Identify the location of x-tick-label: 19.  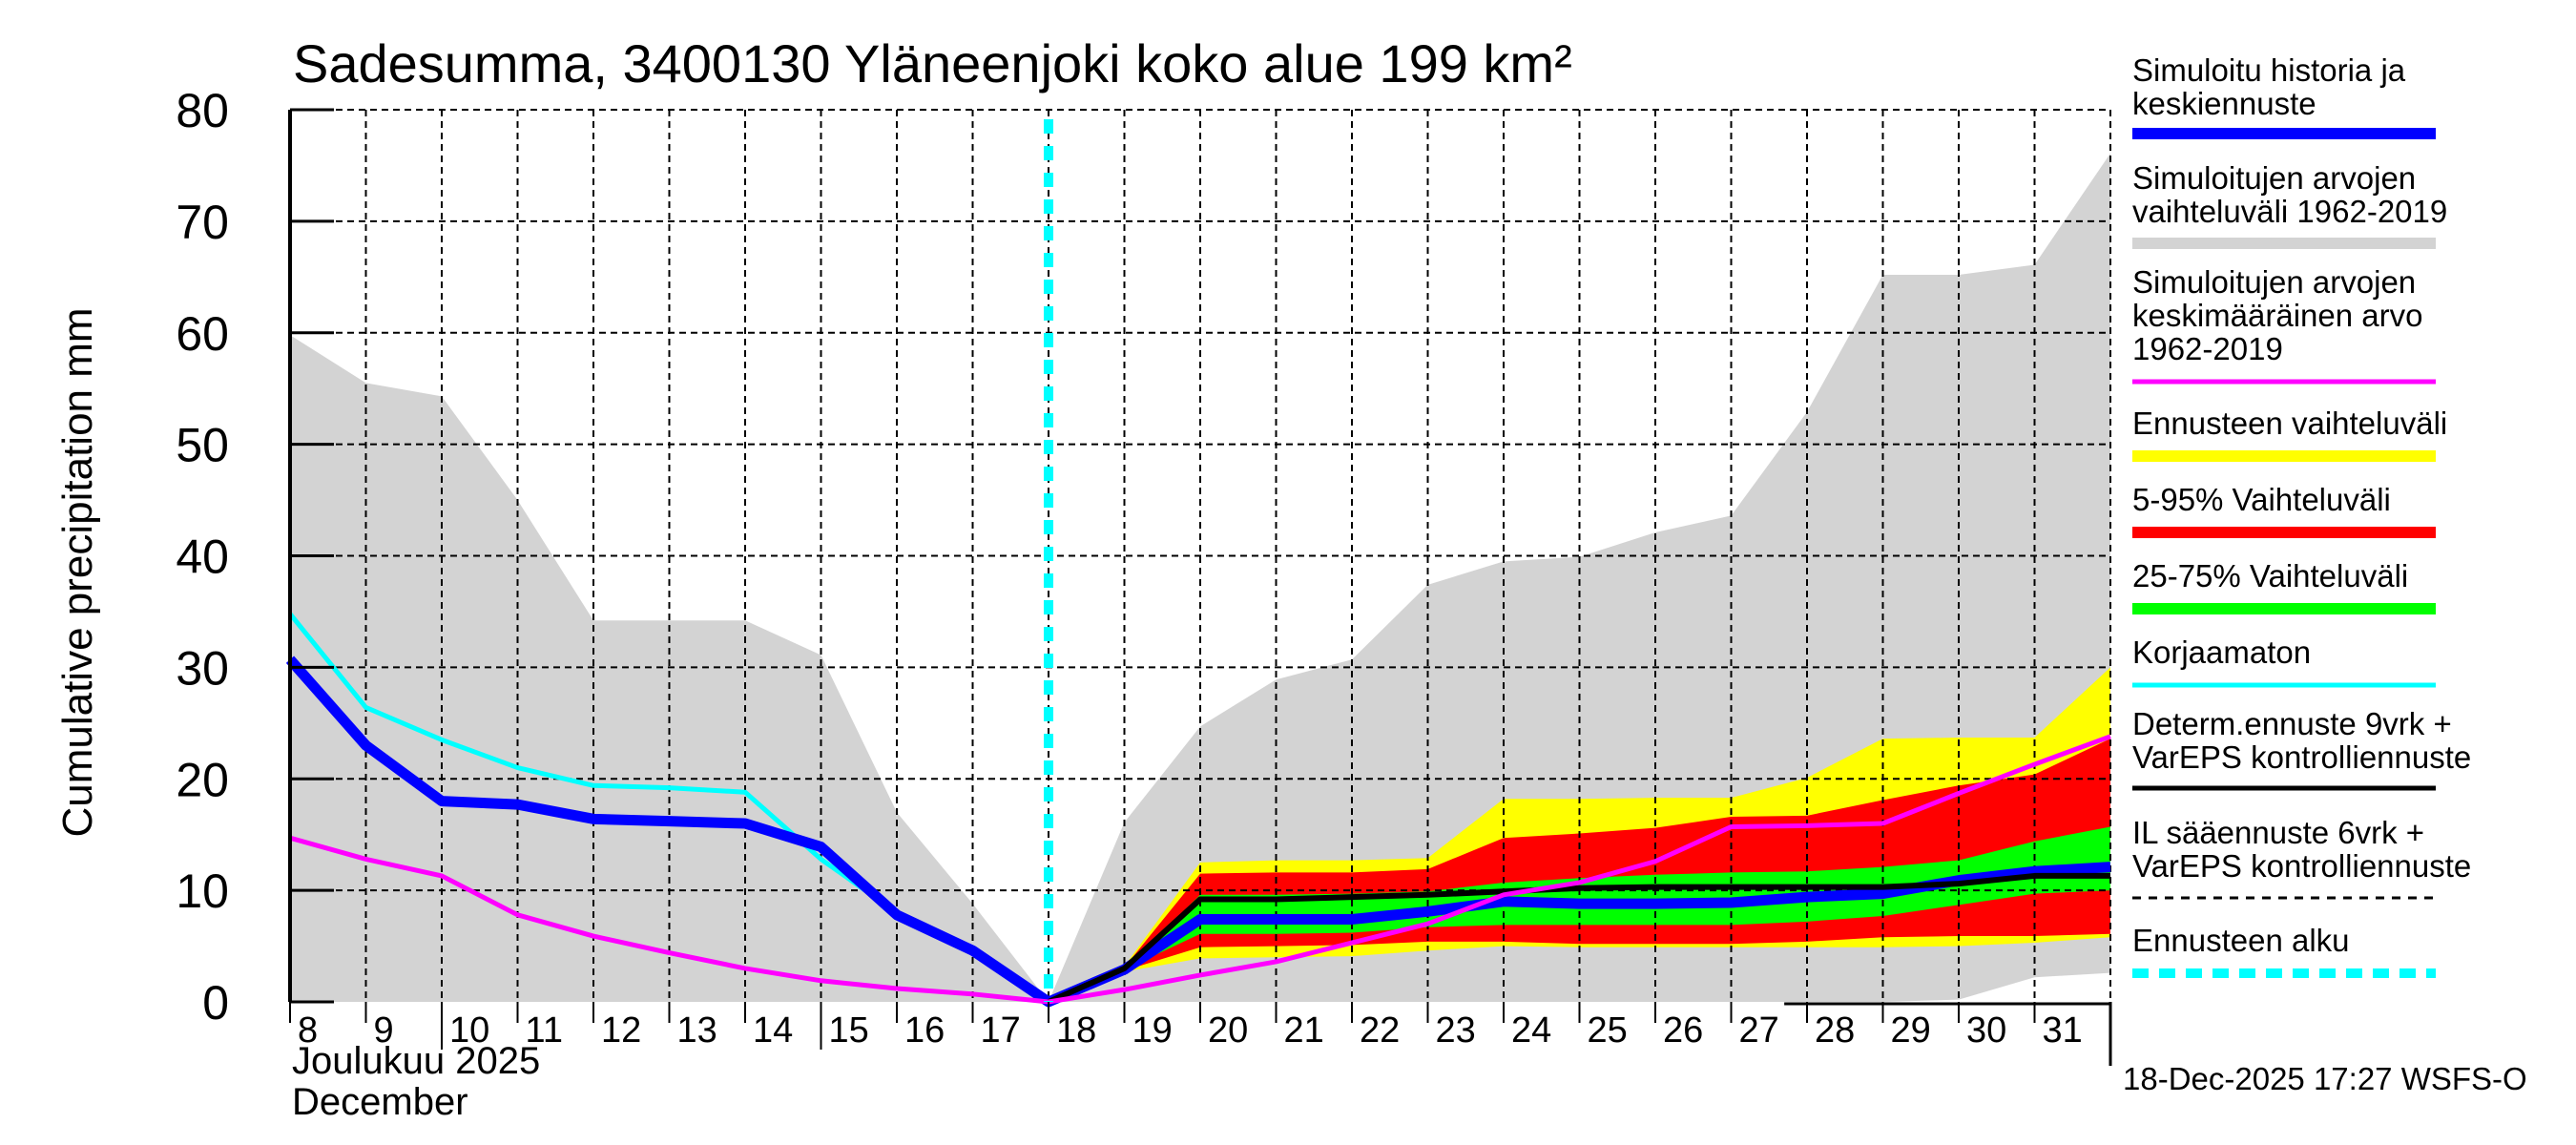
(1152, 1030).